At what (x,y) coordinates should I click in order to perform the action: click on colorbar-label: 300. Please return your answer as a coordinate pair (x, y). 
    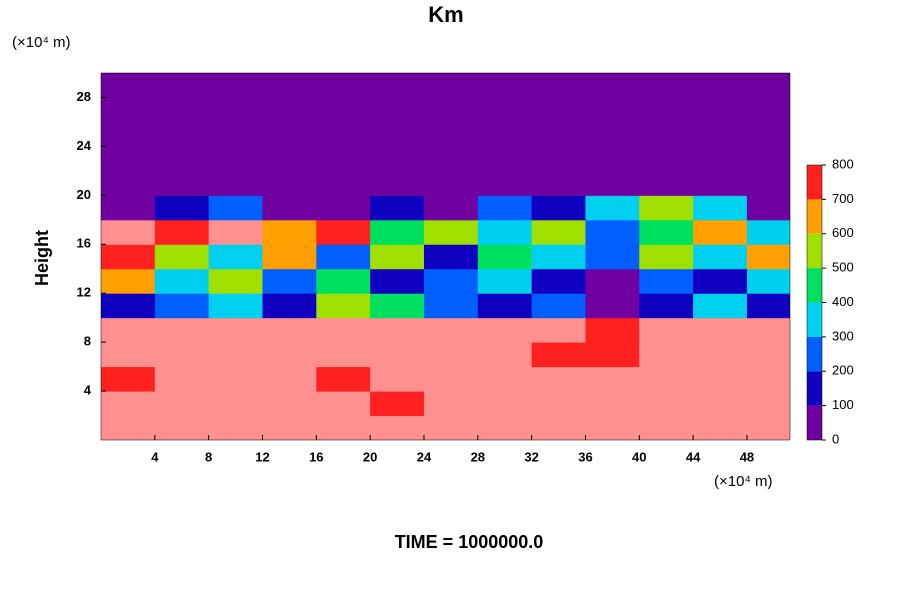
    Looking at the image, I should click on (843, 335).